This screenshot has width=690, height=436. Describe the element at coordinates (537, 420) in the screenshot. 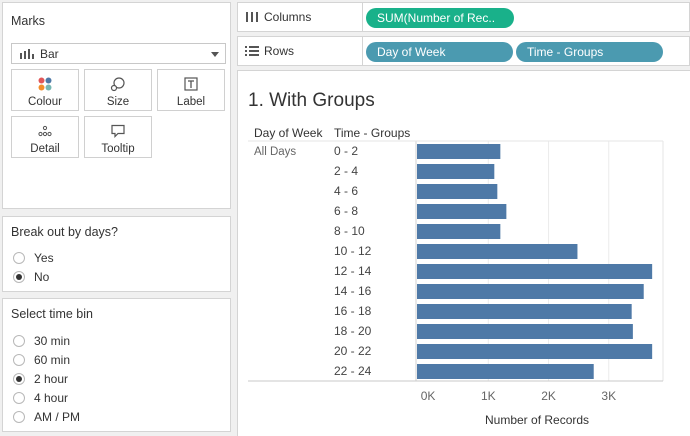

I see `x-axis-title: Number of Records` at that location.